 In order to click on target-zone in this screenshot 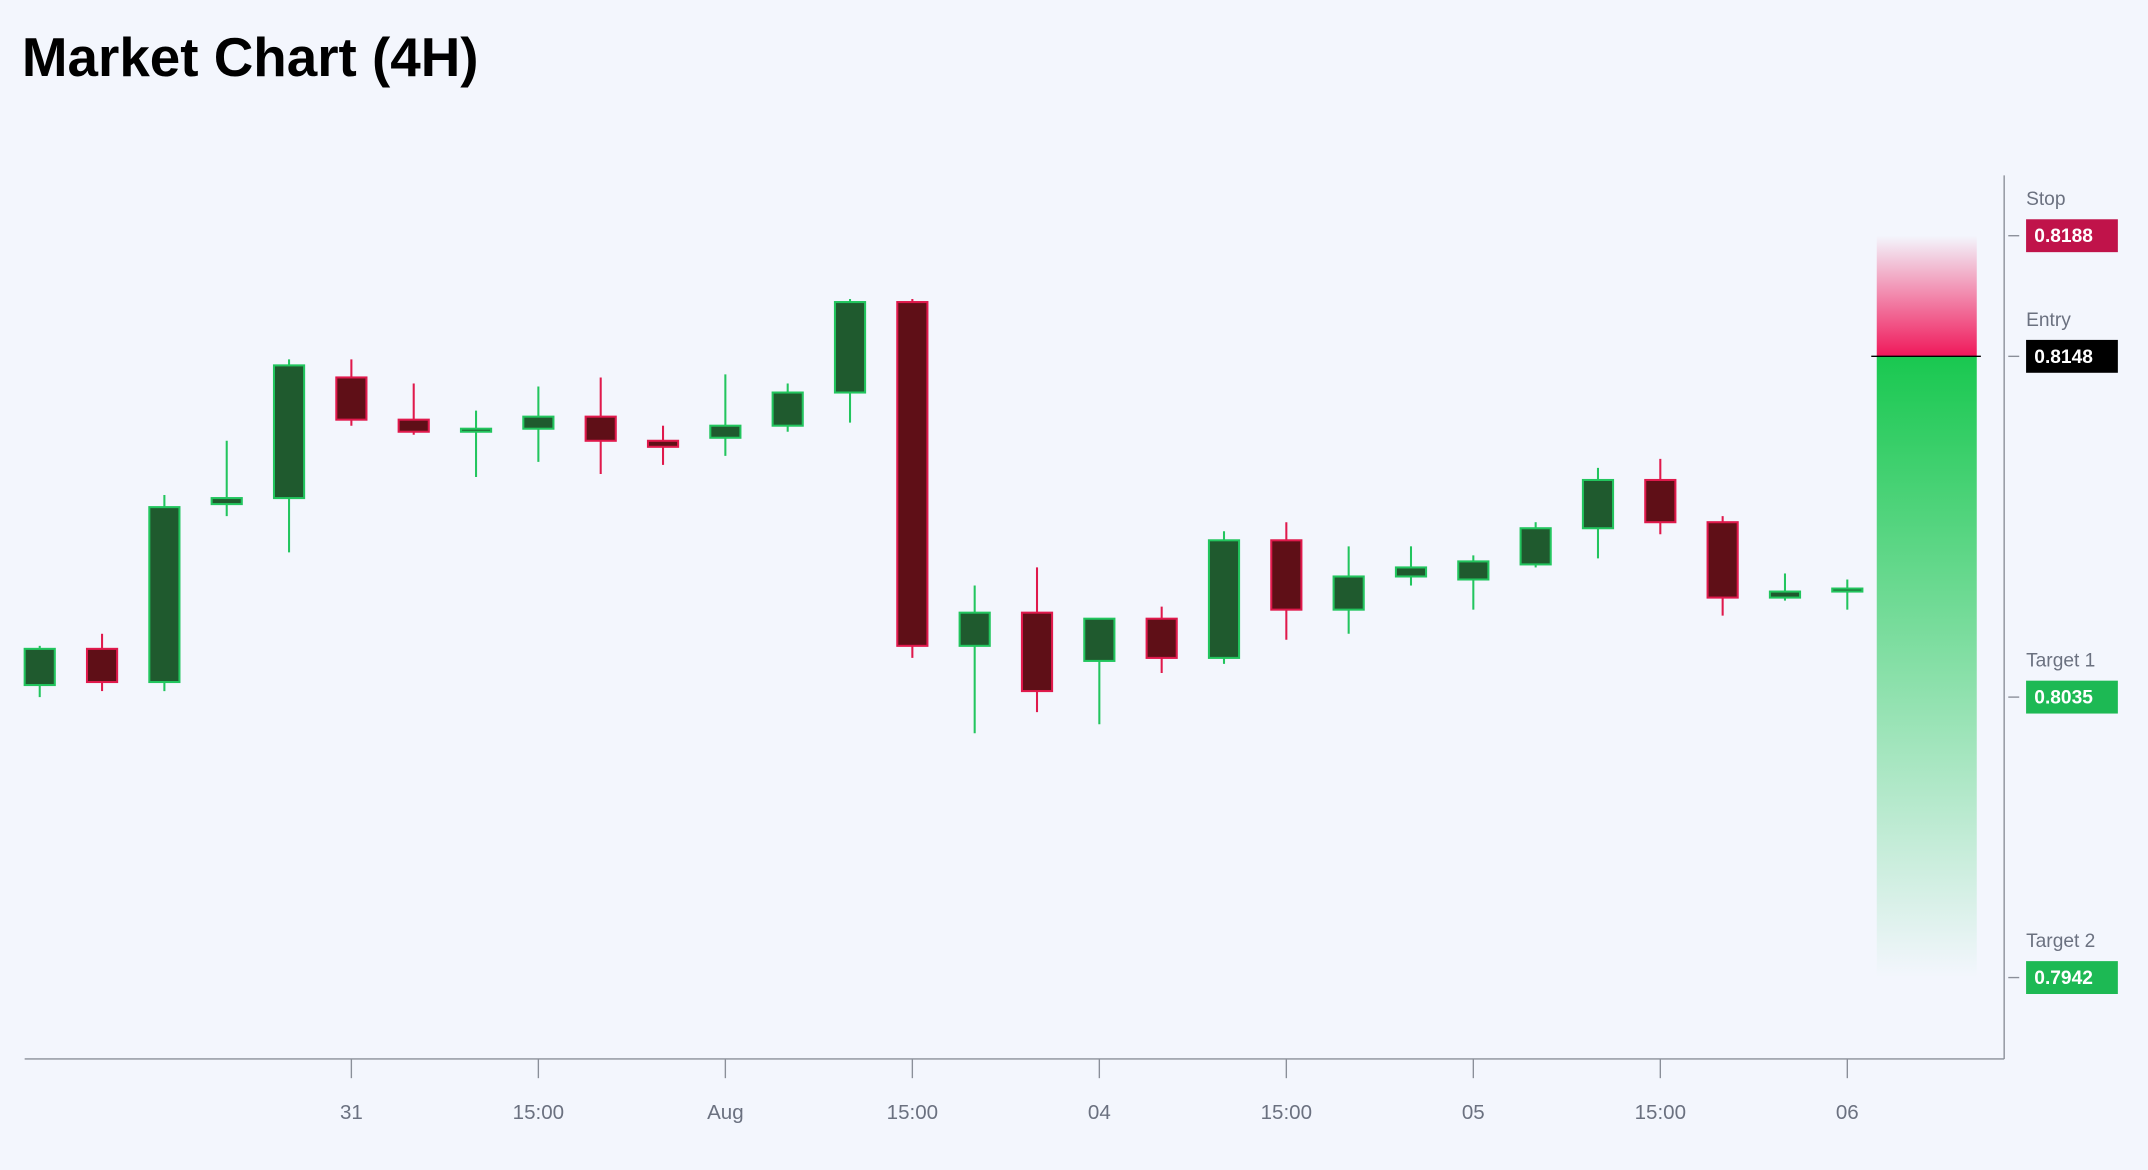, I will do `click(1926, 667)`.